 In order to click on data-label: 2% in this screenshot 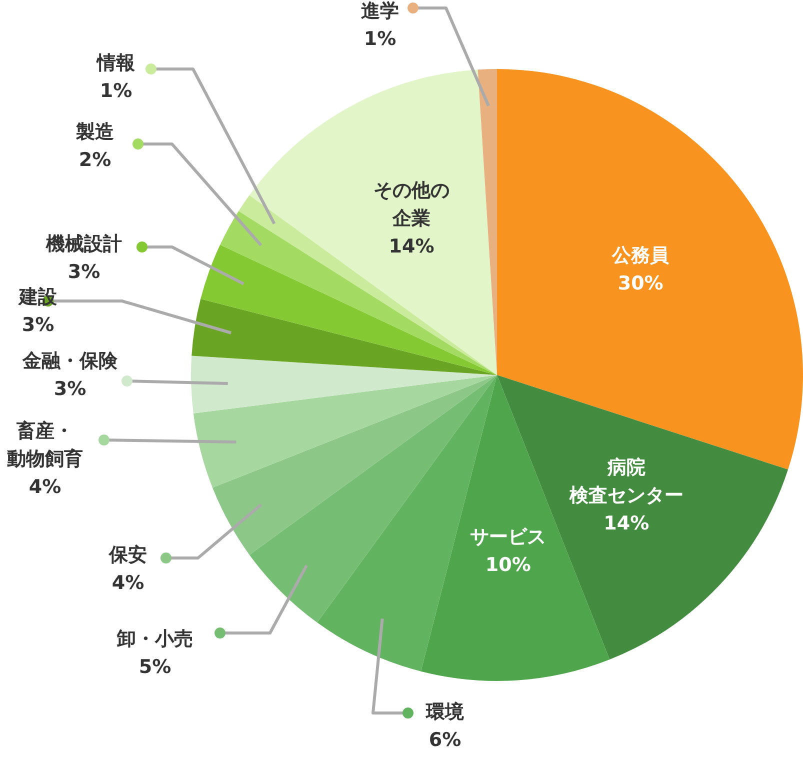, I will do `click(95, 159)`.